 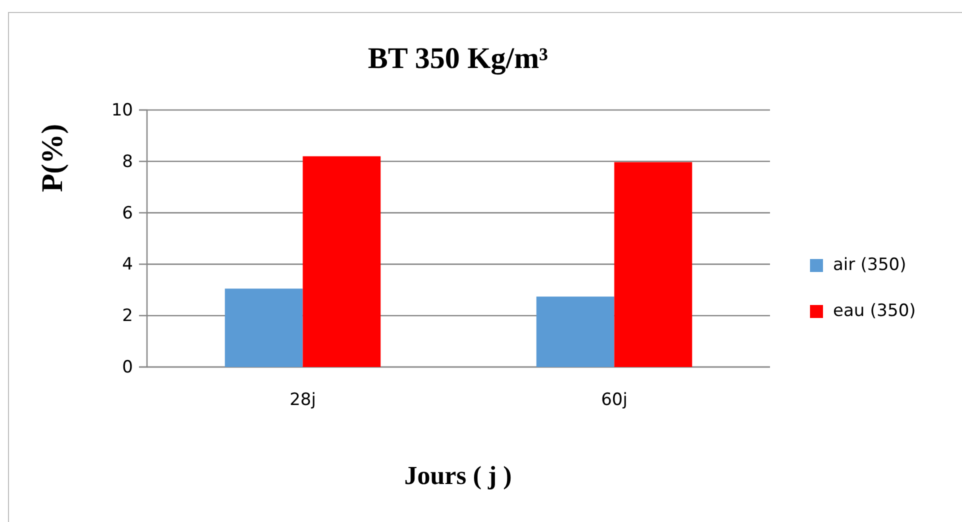 I want to click on y-tick-label: 8, so click(x=127, y=162).